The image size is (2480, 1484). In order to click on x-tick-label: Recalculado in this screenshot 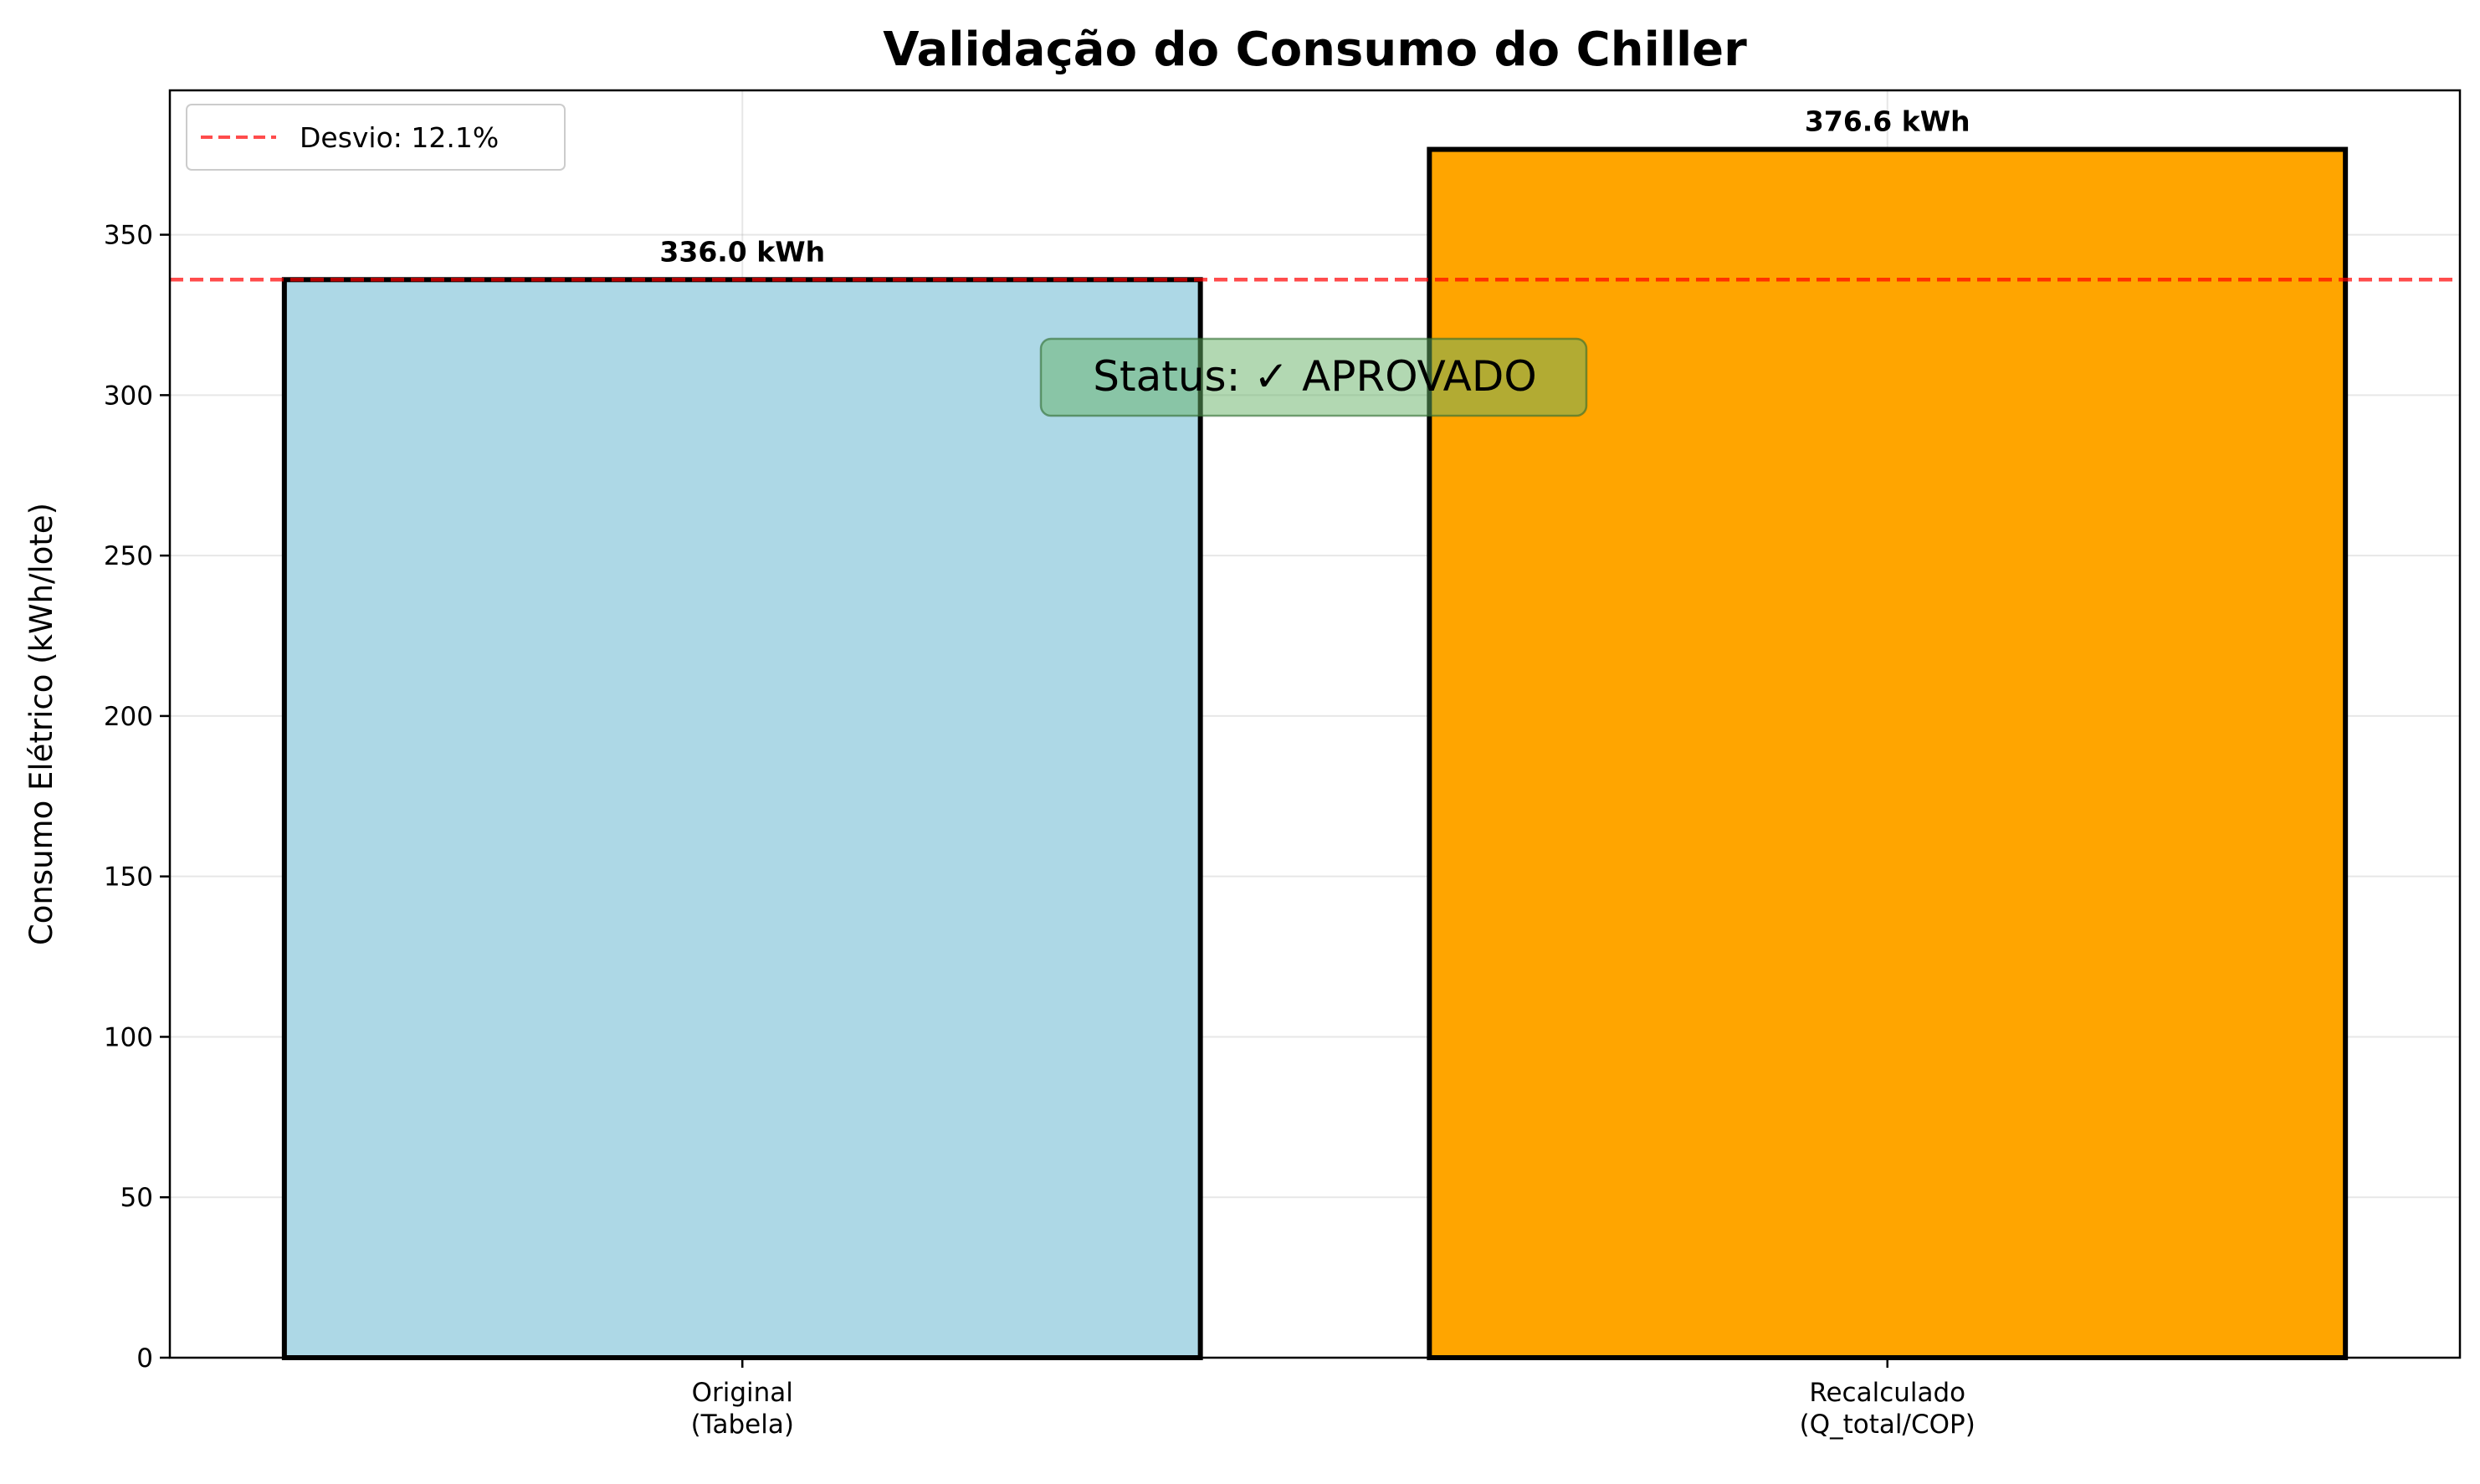, I will do `click(1887, 1393)`.